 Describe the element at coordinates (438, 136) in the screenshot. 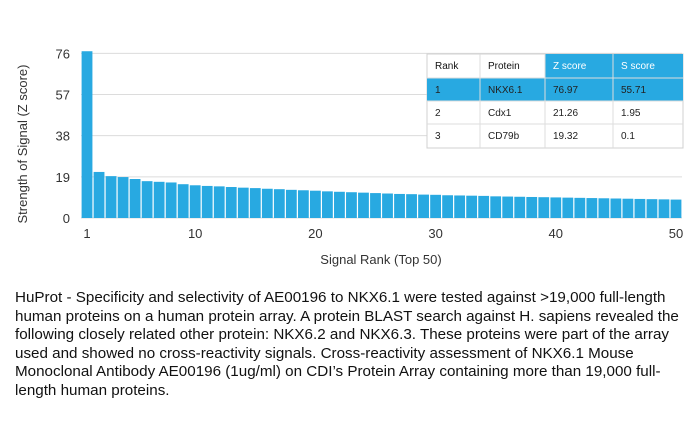

I see `table-cell: 3` at that location.